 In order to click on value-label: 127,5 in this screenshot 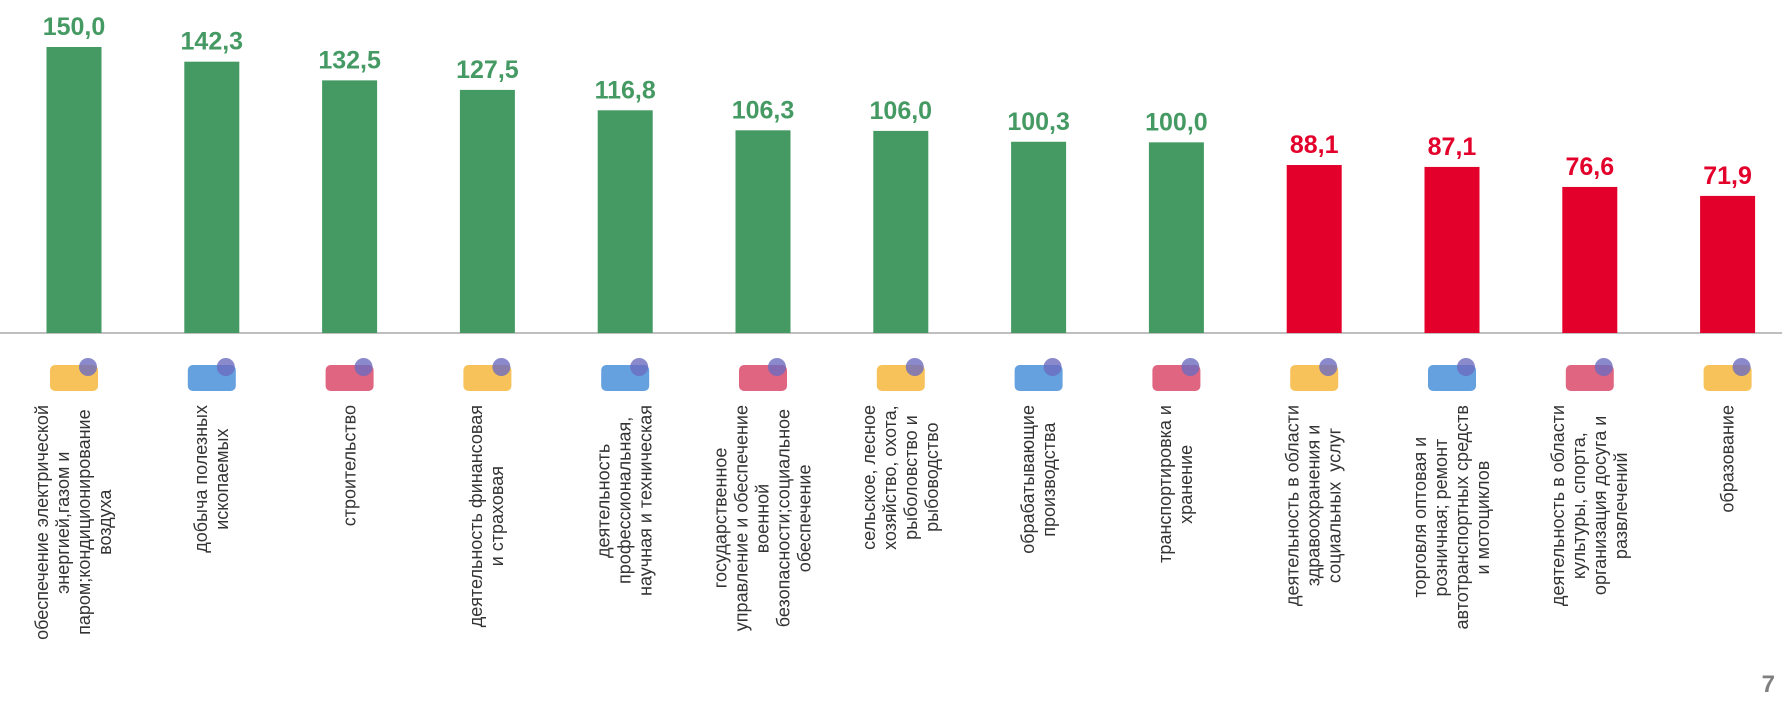, I will do `click(487, 70)`.